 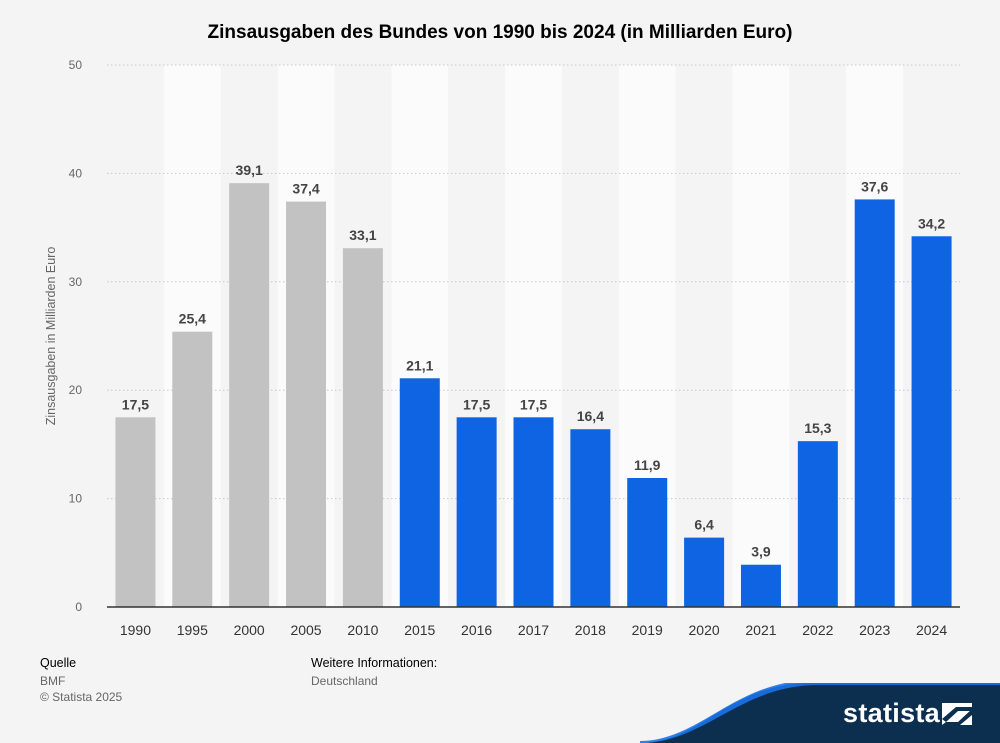 What do you see at coordinates (957, 714) in the screenshot?
I see `statista-mark-icon` at bounding box center [957, 714].